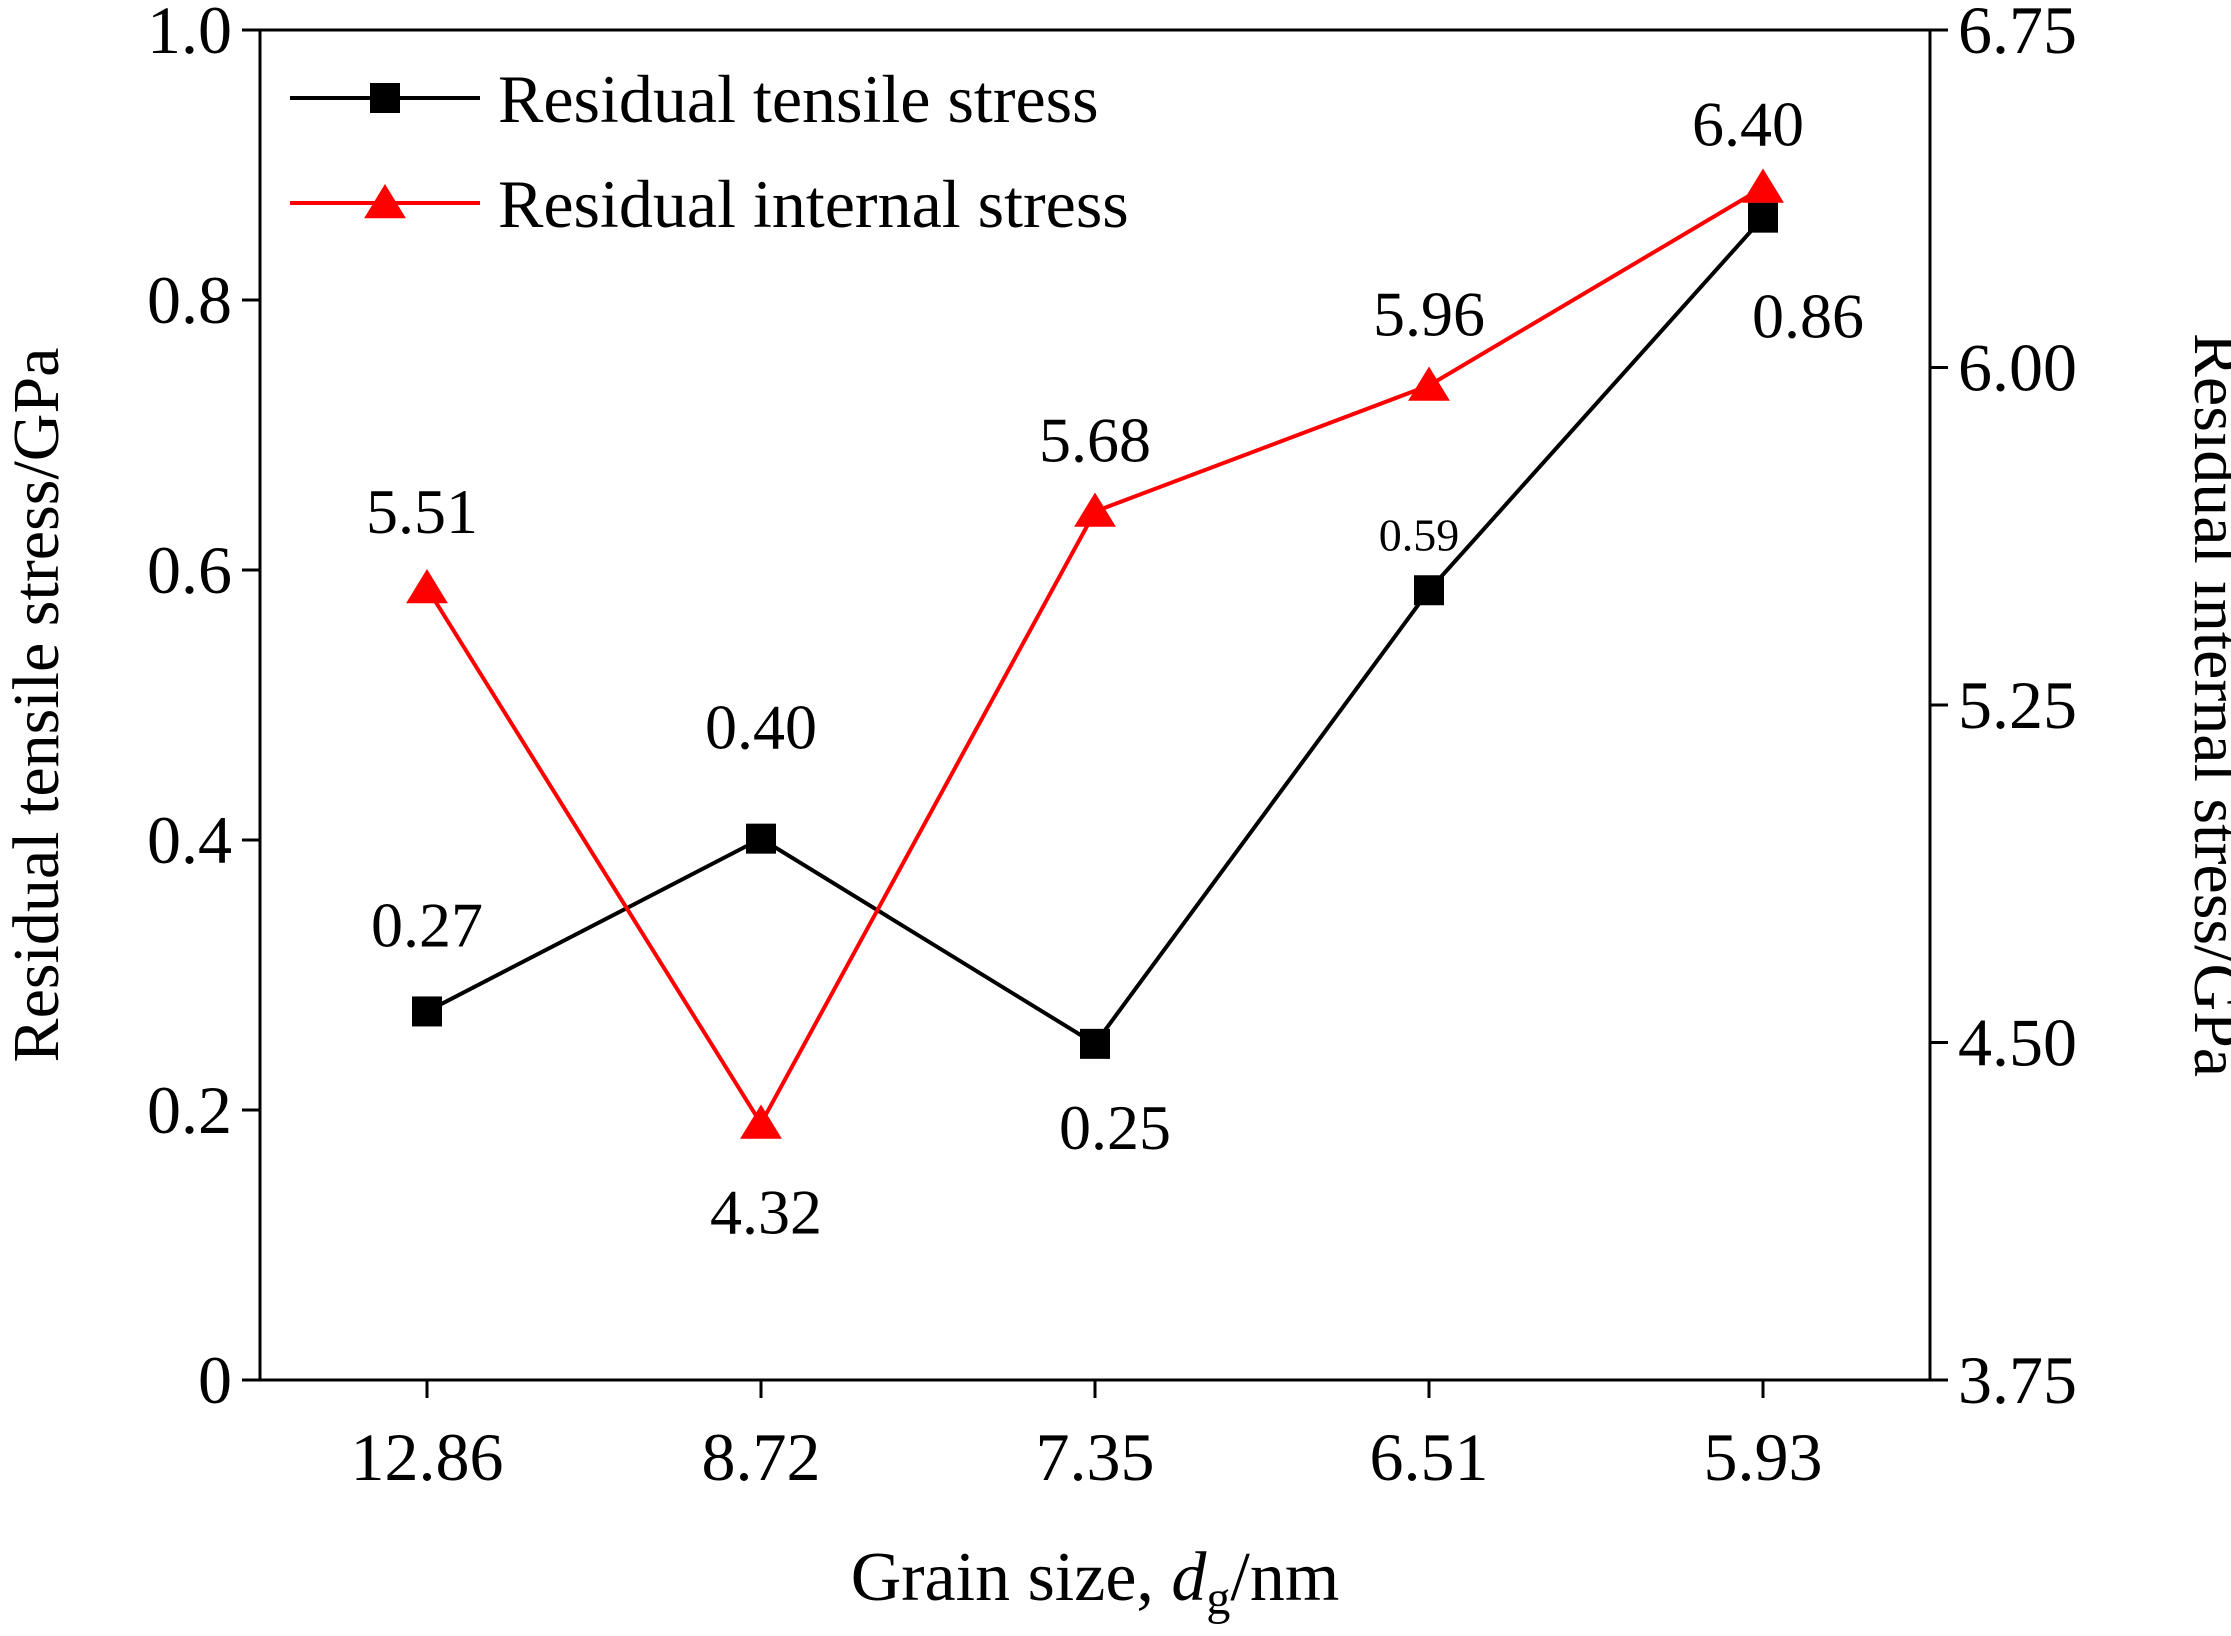 This screenshot has width=2231, height=1636. What do you see at coordinates (2017, 34) in the screenshot?
I see `y-right-tick-label: 6.75` at bounding box center [2017, 34].